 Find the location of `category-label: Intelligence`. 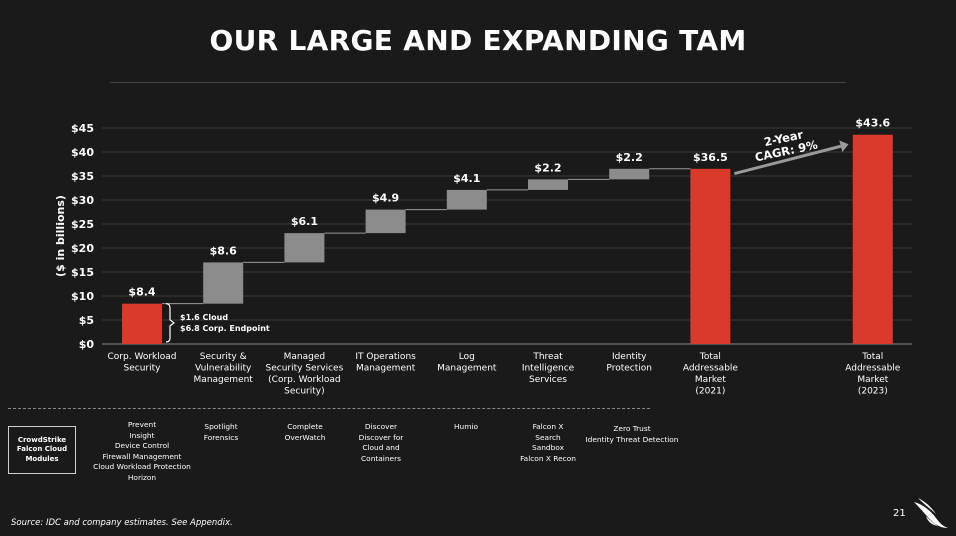

category-label: Intelligence is located at coordinates (548, 369).